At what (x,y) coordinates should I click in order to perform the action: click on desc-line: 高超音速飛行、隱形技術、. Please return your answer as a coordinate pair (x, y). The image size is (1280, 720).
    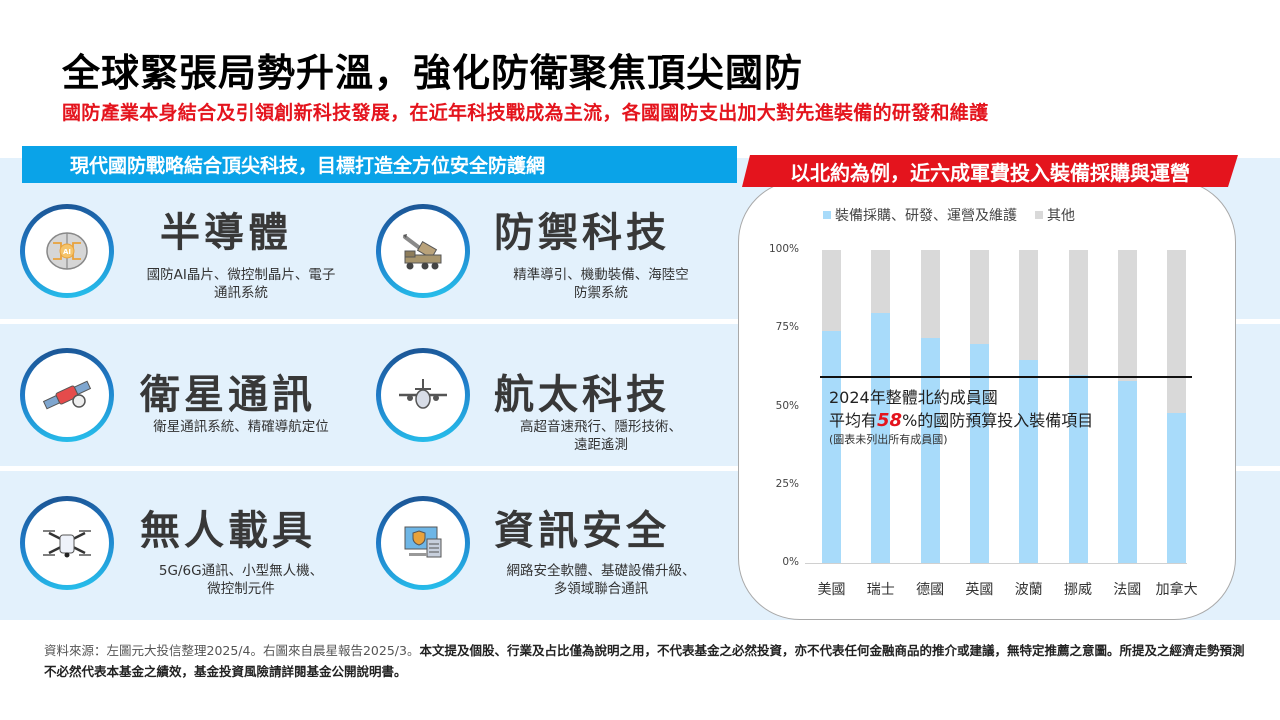
    Looking at the image, I should click on (601, 427).